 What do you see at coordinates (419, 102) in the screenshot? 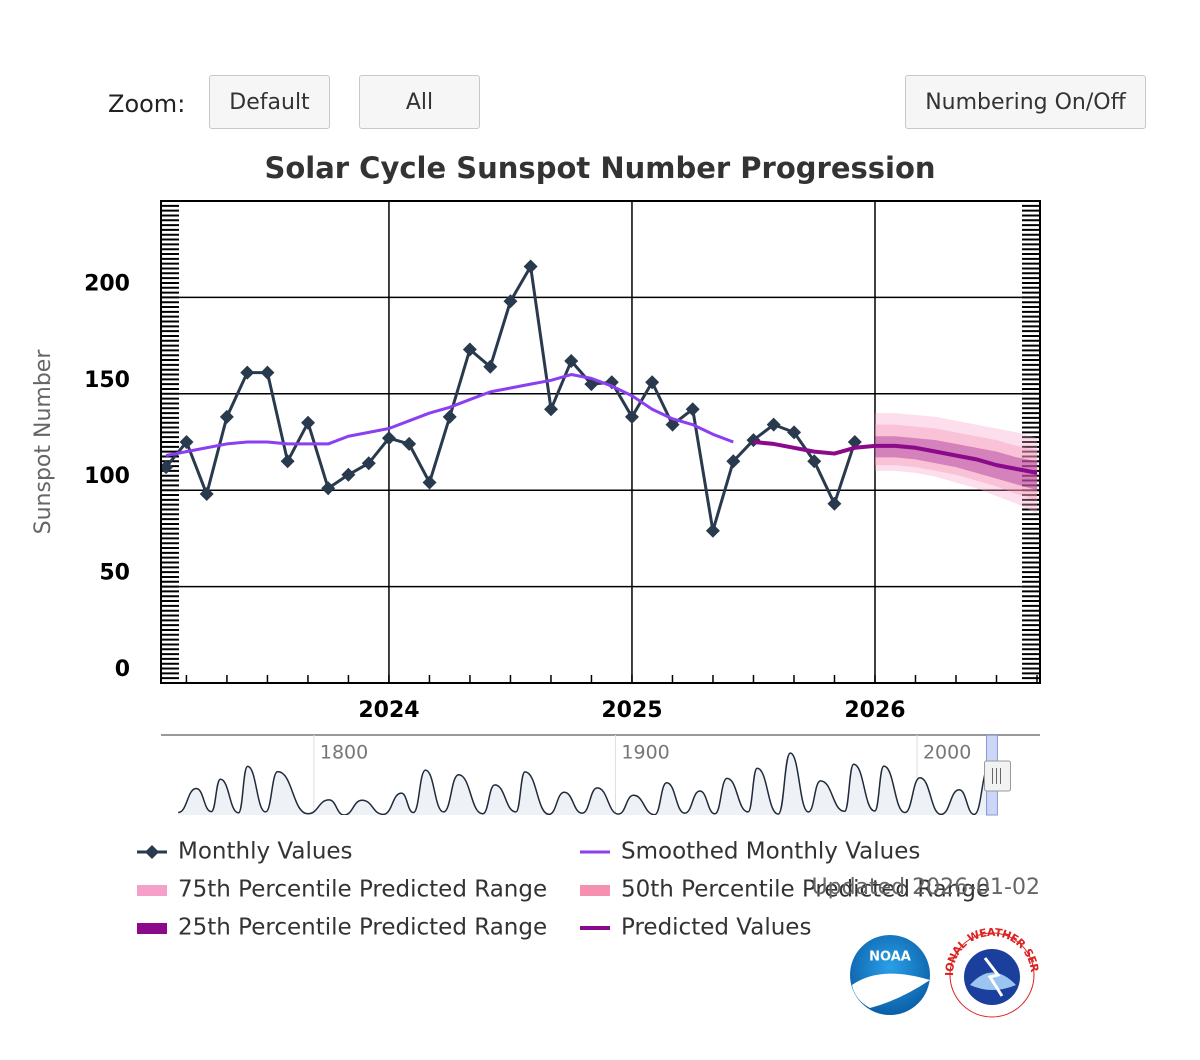
I see `zoom-all-button: All` at bounding box center [419, 102].